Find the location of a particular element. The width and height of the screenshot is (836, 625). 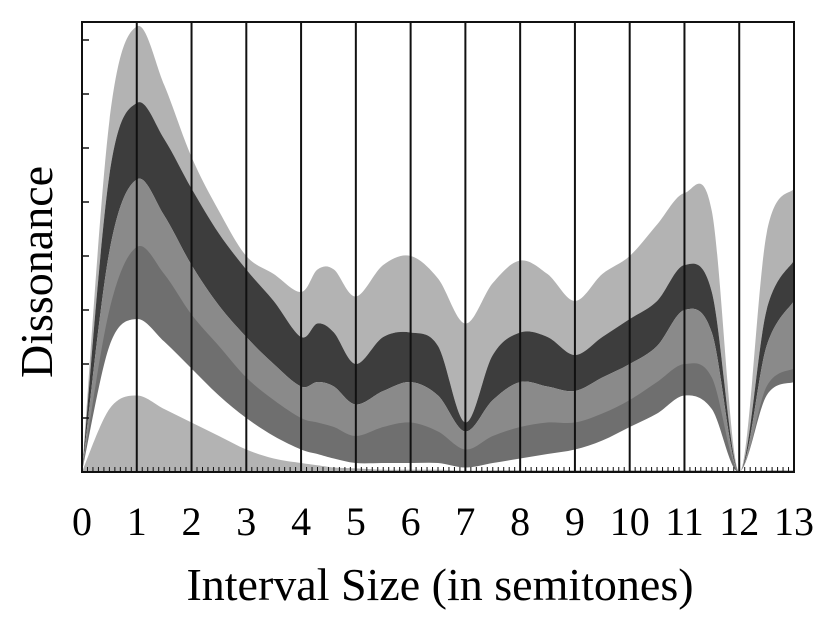

x-tick-label-5: 5 is located at coordinates (356, 521).